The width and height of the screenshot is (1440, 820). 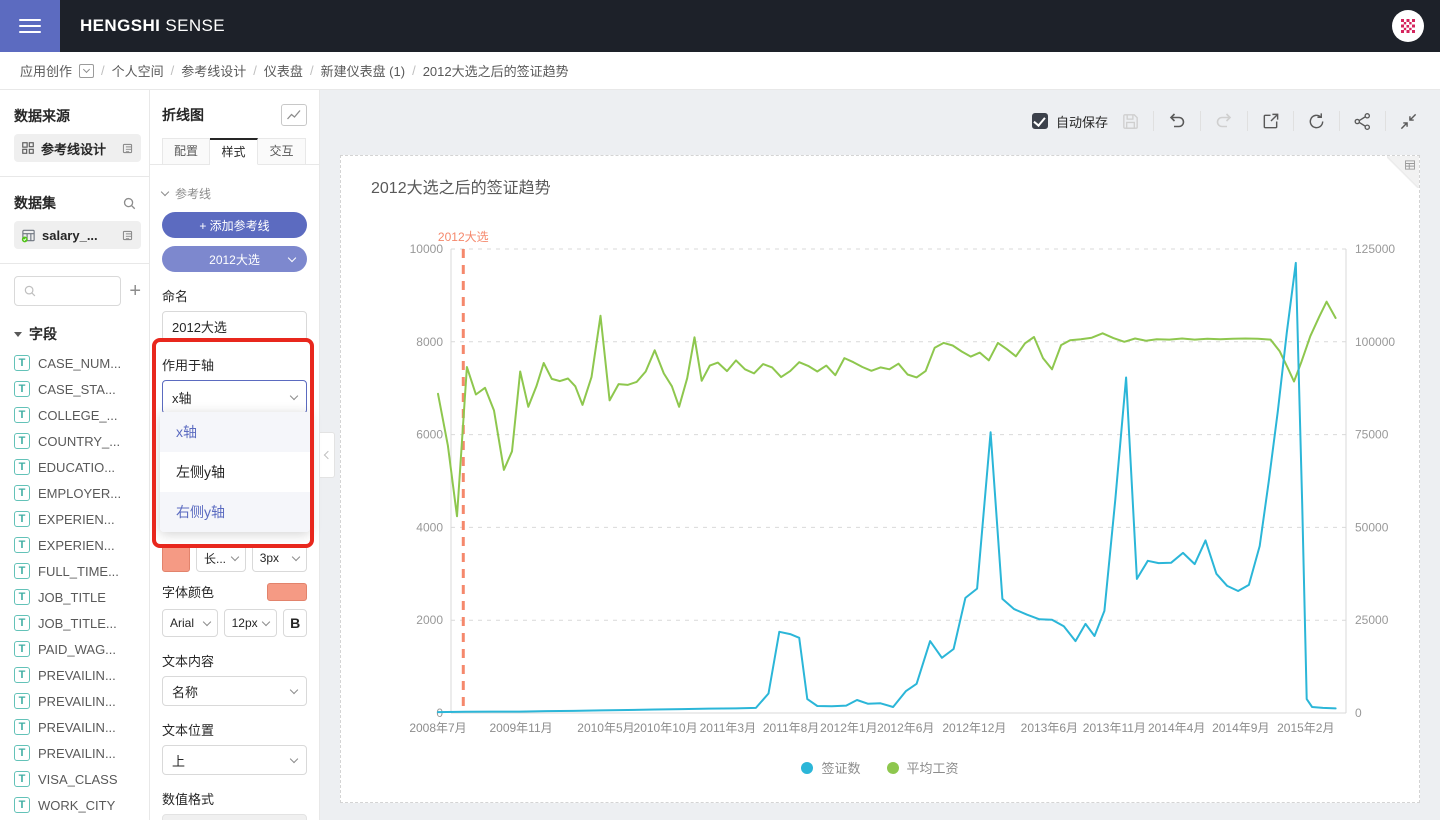 I want to click on axis-option-x轴: x轴, so click(x=235, y=432).